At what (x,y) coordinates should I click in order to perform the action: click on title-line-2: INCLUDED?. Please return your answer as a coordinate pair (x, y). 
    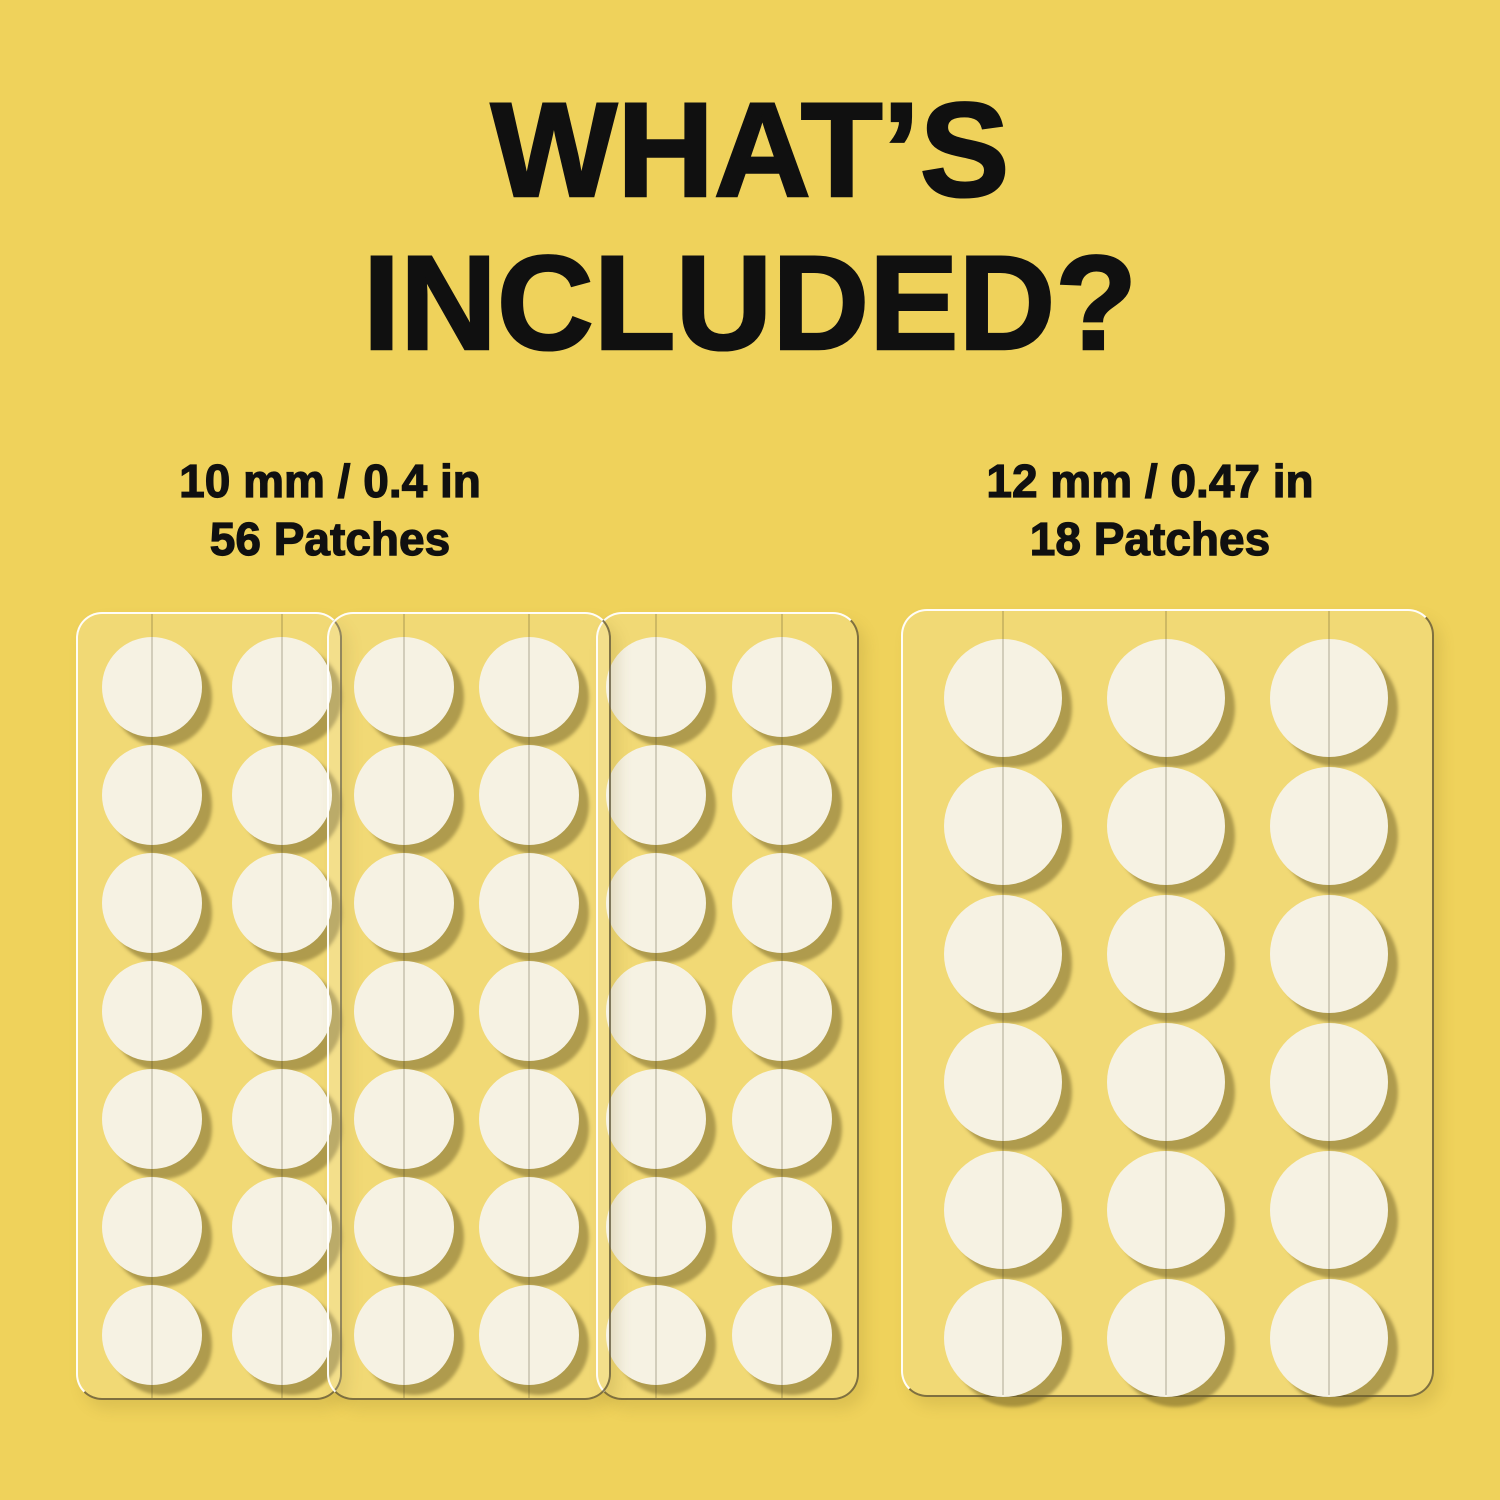
    Looking at the image, I should click on (750, 304).